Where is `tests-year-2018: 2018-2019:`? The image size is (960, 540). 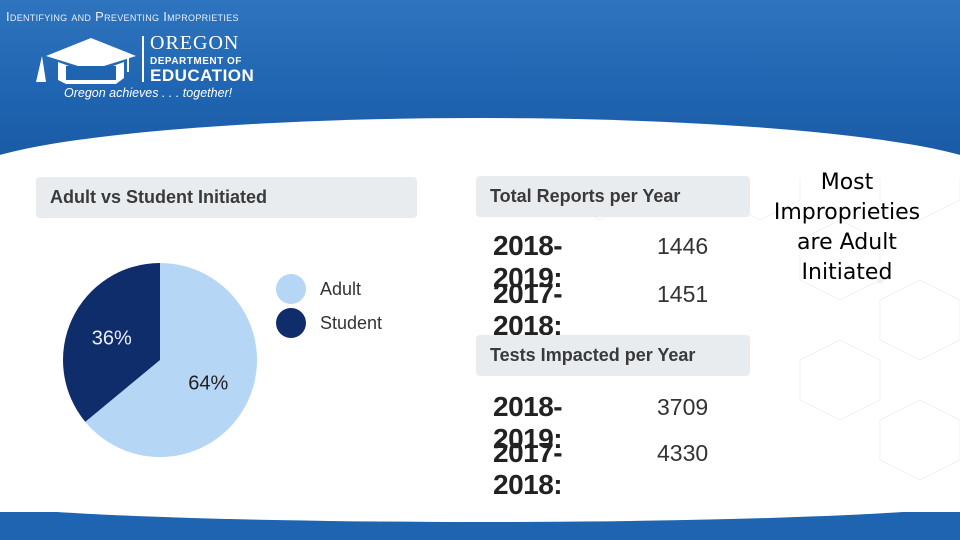
tests-year-2018: 2018-2019: is located at coordinates (528, 422).